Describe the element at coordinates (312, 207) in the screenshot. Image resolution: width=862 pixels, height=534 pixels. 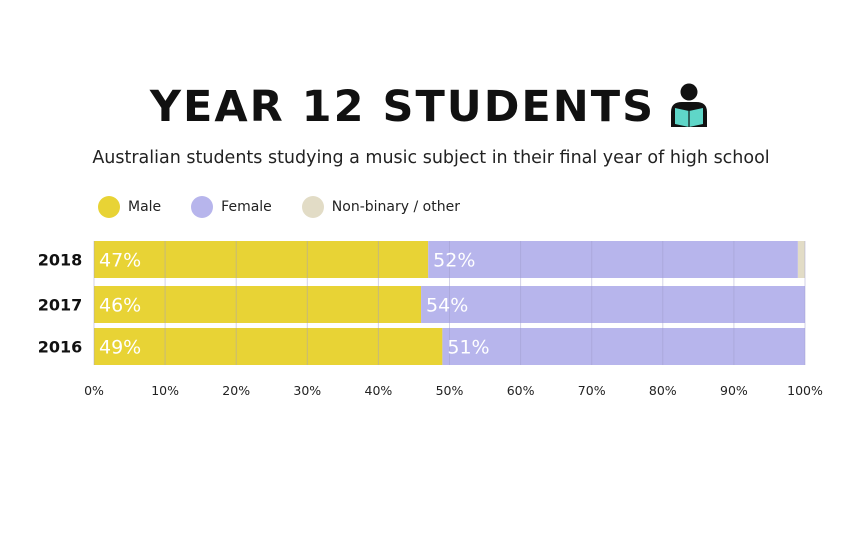
I see `legend-swatch-other` at that location.